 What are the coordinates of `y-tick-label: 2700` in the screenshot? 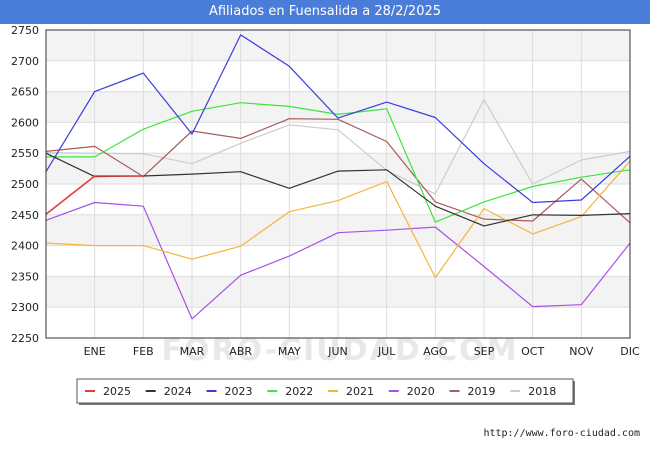 It's located at (25, 61).